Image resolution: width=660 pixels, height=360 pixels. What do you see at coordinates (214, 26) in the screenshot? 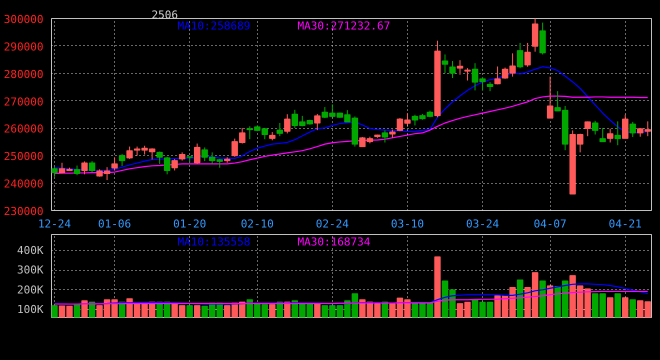
I see `text: MA10:258689` at bounding box center [214, 26].